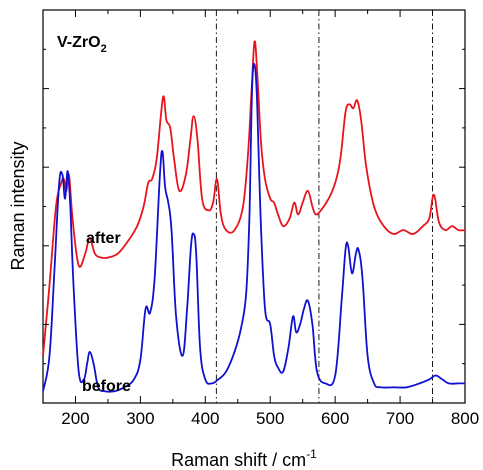  I want to click on x-tick-labels: 200 300 400 500 600 700 800, so click(270, 418).